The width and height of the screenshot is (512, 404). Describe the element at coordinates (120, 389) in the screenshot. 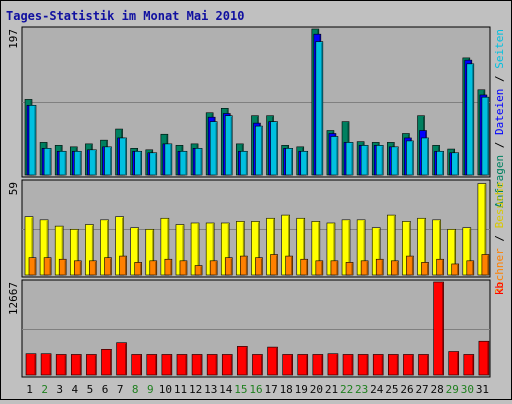

I see `x-tick-day: 7` at that location.